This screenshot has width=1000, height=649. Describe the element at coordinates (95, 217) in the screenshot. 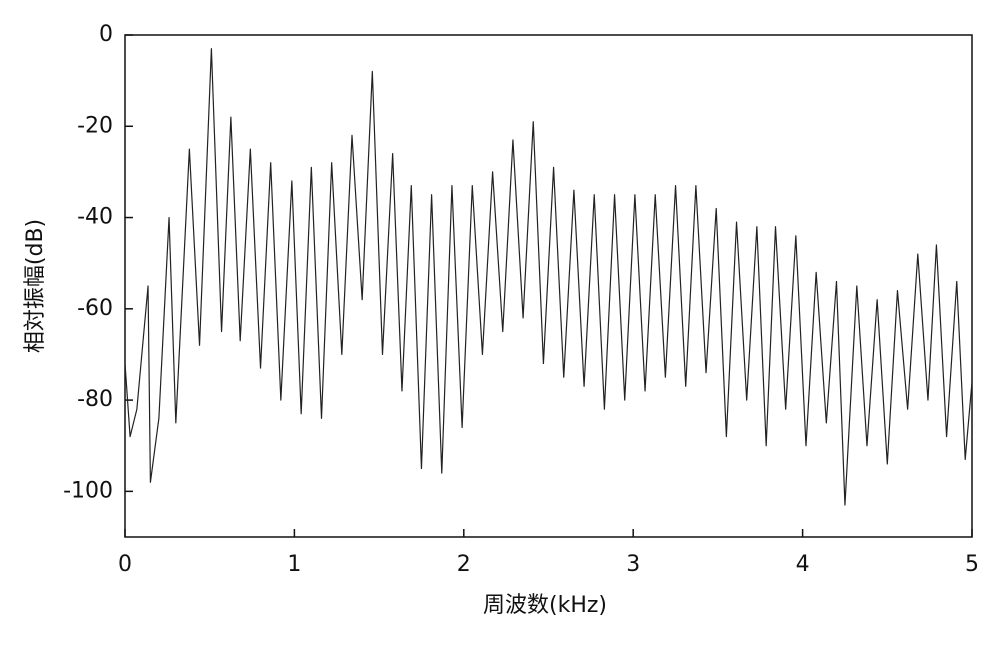

I see `y-tick-label: -40` at that location.